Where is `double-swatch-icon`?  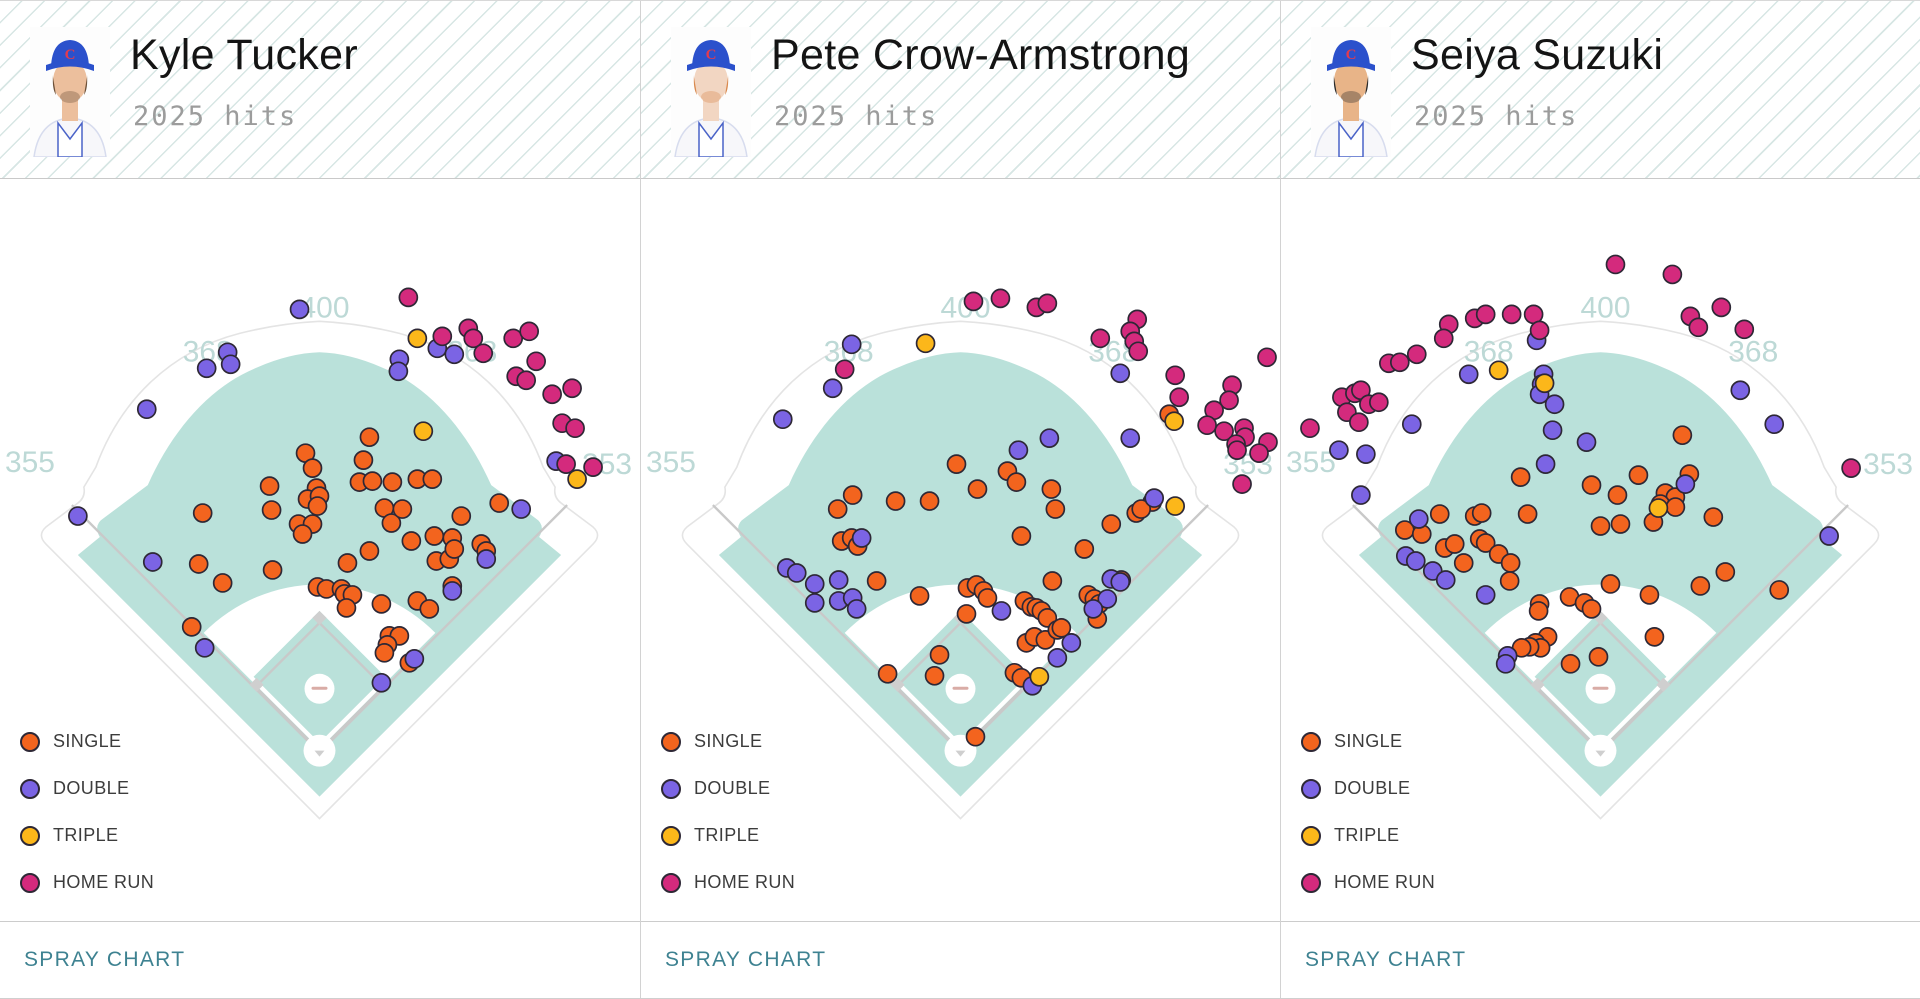
double-swatch-icon is located at coordinates (671, 788).